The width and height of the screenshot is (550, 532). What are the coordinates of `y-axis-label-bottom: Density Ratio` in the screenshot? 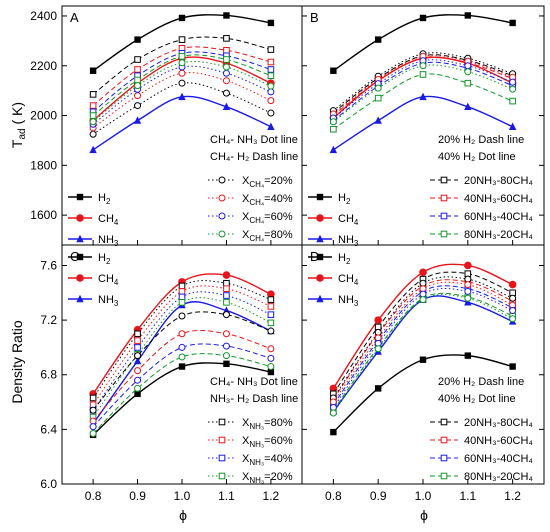 It's located at (17, 361).